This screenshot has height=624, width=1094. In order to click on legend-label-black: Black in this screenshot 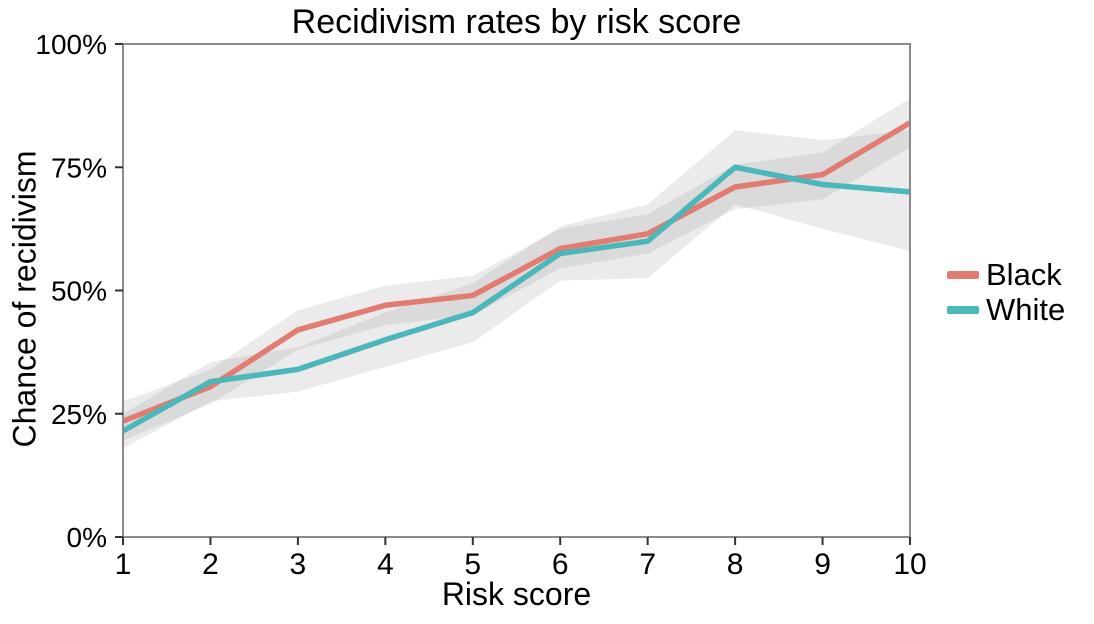, I will do `click(1024, 274)`.